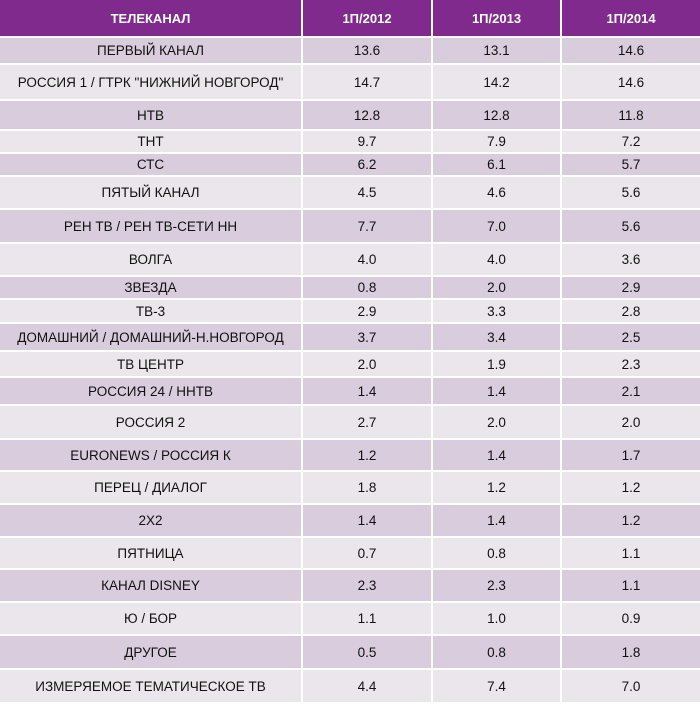 This screenshot has width=700, height=704. Describe the element at coordinates (150, 192) in the screenshot. I see `channel-cell: ПЯТЫЙ КАНАЛ` at that location.